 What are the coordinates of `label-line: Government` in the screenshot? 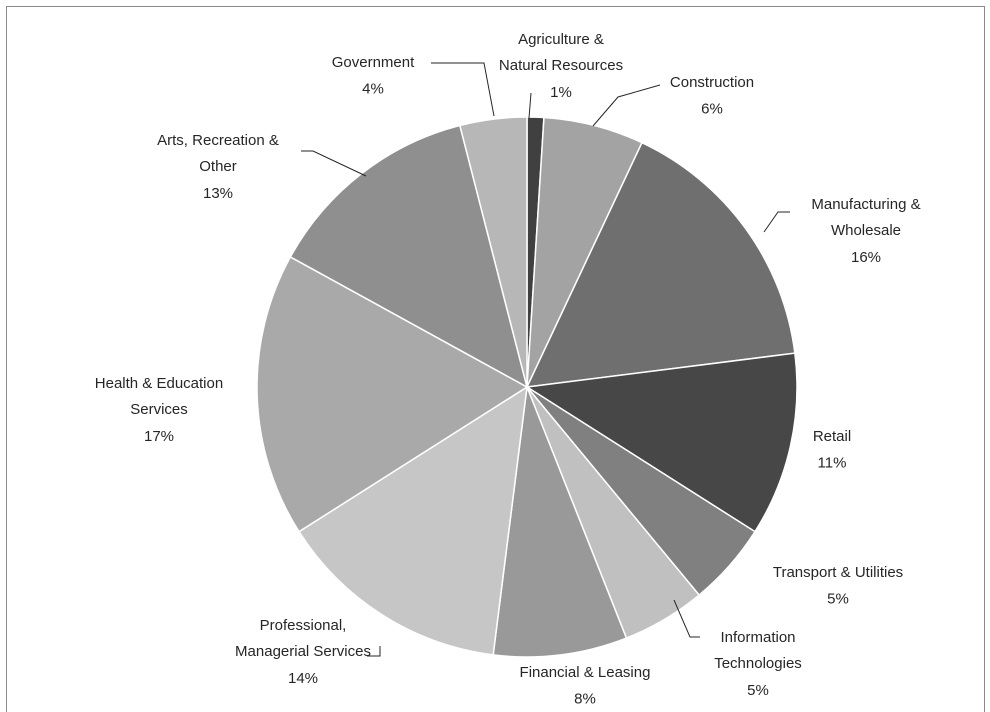 It's located at (373, 62).